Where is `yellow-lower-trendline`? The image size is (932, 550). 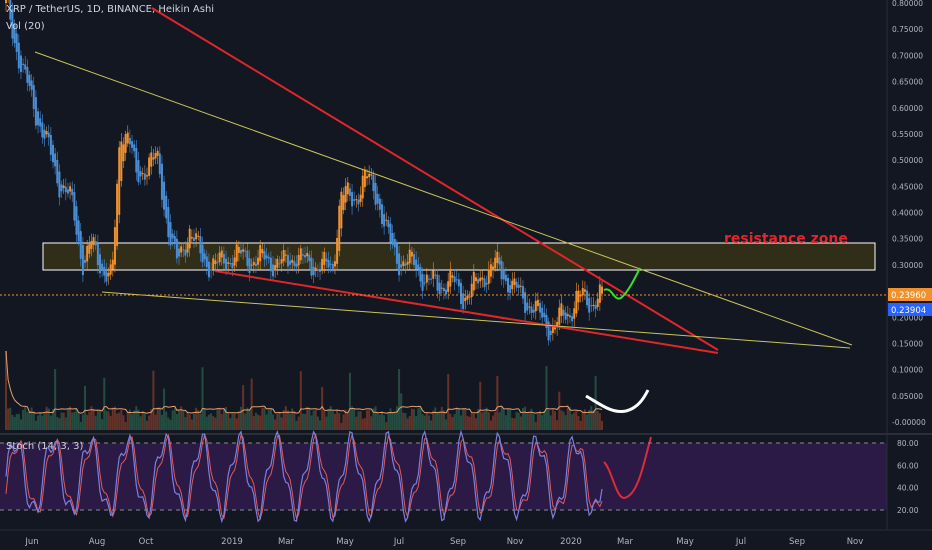
yellow-lower-trendline is located at coordinates (476, 320).